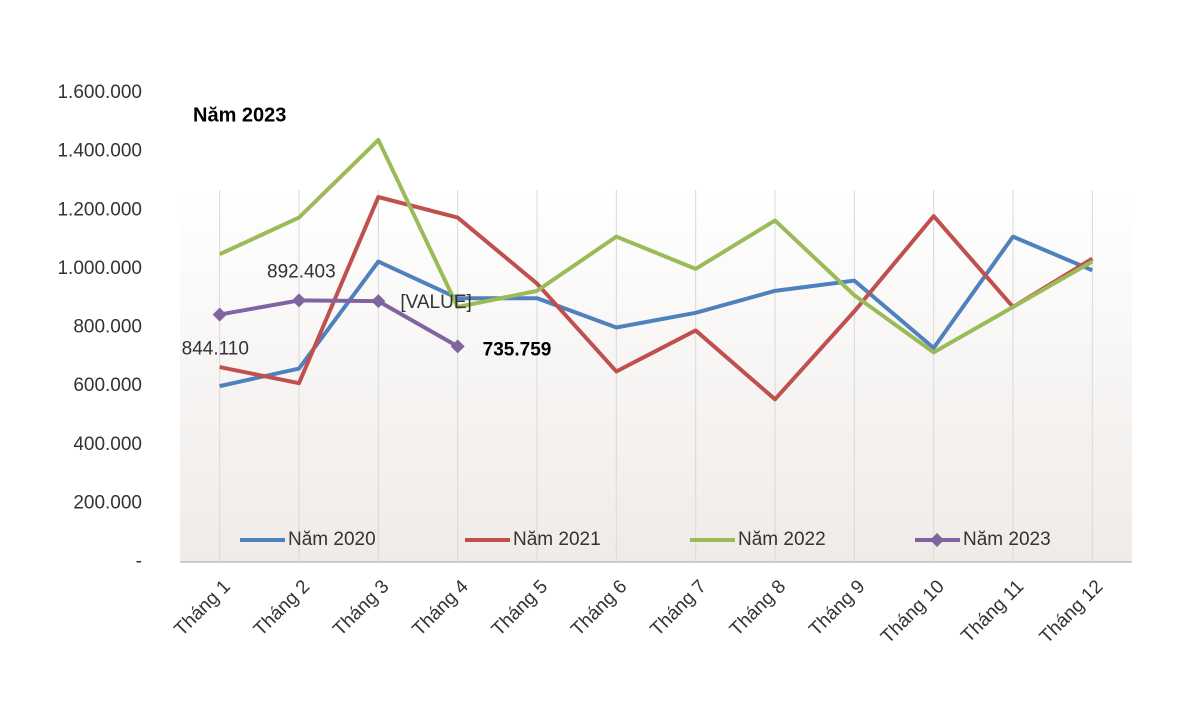 The width and height of the screenshot is (1200, 707). Describe the element at coordinates (99, 92) in the screenshot. I see `y-tick-label: 1.600.000` at that location.